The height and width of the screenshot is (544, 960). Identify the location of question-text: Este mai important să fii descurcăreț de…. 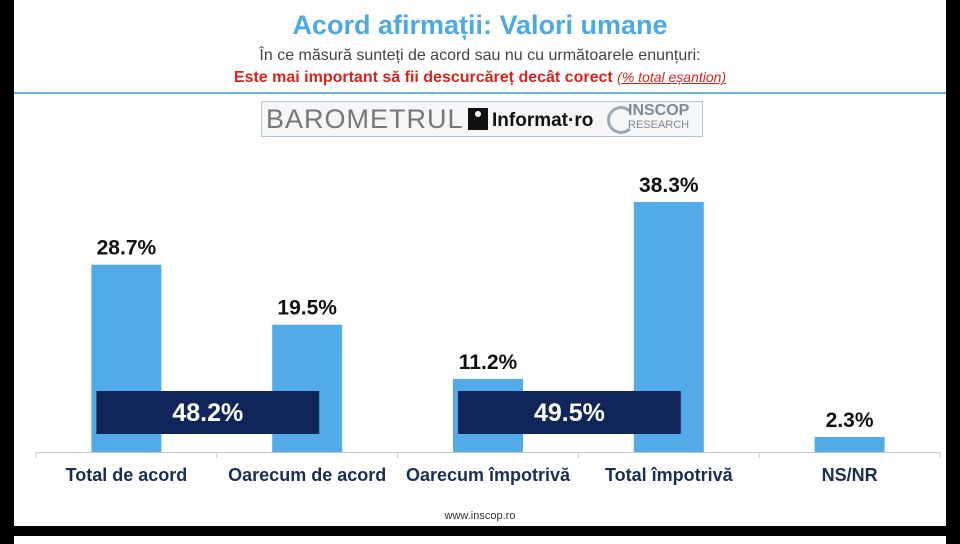
(480, 78).